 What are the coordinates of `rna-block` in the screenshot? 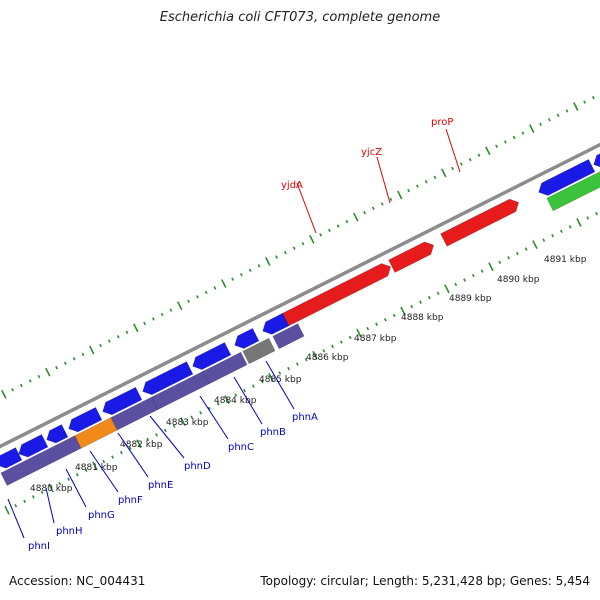 It's located at (96, 433).